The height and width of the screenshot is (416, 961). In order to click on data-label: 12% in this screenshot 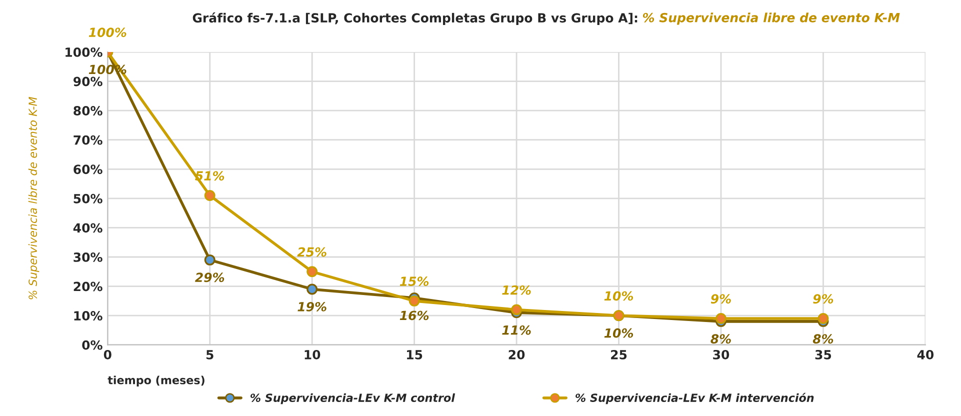, I will do `click(516, 290)`.